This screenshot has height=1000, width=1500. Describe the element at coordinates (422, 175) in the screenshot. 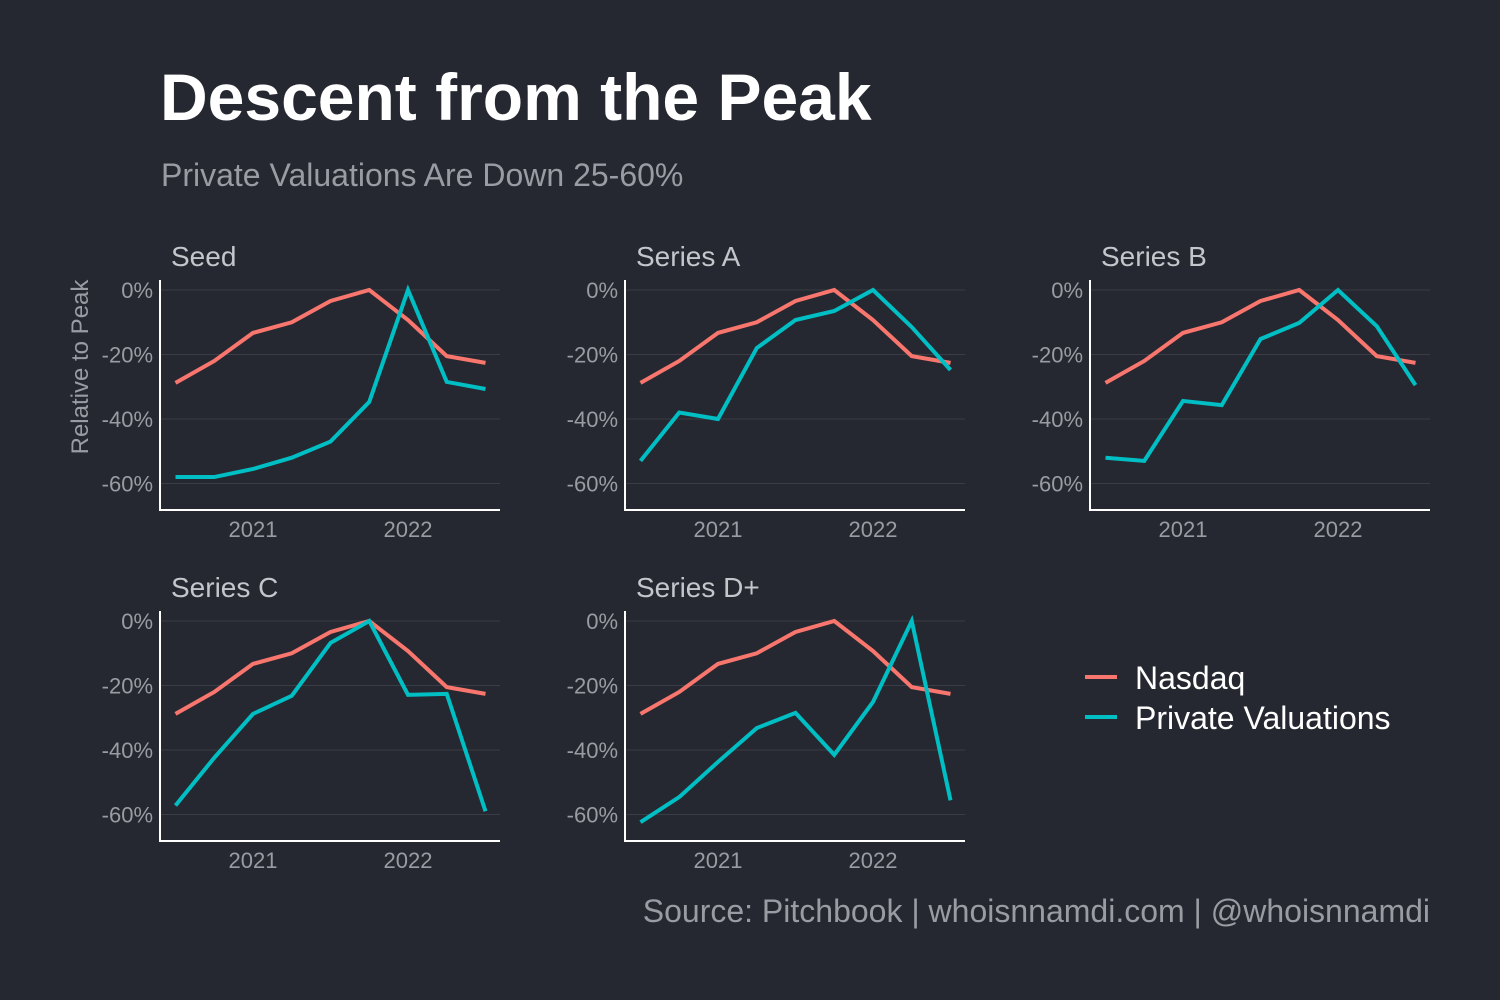

I see `chart-subtitle: Private Valuations Are Down 25-60%` at that location.